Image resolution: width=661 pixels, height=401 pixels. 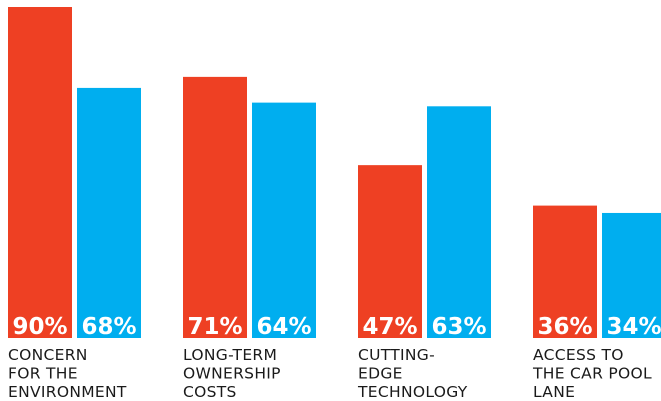 What do you see at coordinates (380, 374) in the screenshot?
I see `category-label-line: EDGE` at bounding box center [380, 374].